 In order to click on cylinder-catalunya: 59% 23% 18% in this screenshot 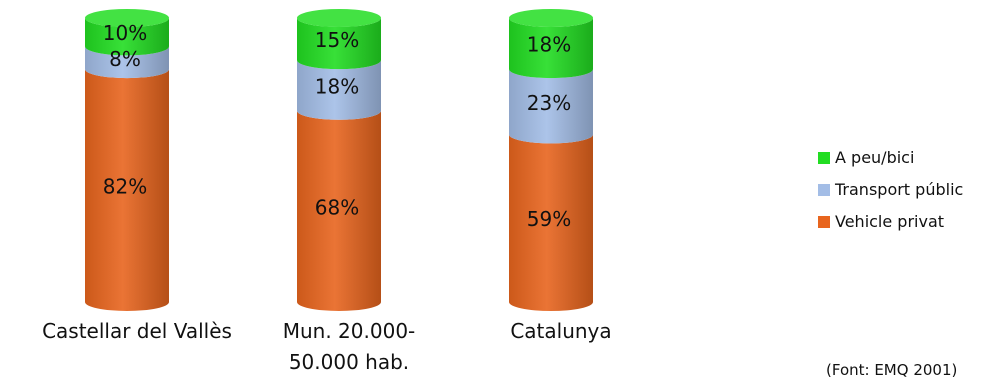, I will do `click(551, 160)`.